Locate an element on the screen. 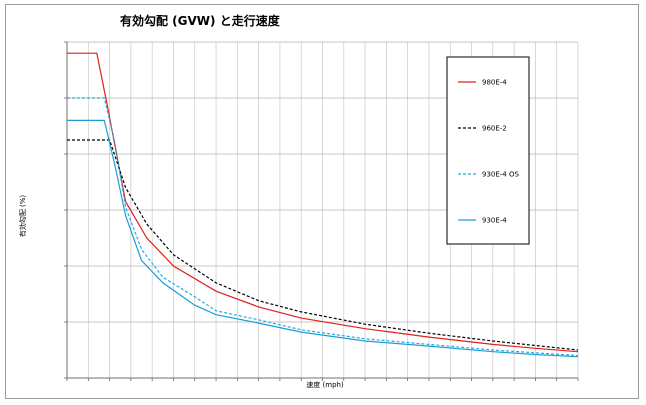 Image resolution: width=646 pixels, height=405 pixels. legend-label-4: 930E-4 is located at coordinates (494, 221).